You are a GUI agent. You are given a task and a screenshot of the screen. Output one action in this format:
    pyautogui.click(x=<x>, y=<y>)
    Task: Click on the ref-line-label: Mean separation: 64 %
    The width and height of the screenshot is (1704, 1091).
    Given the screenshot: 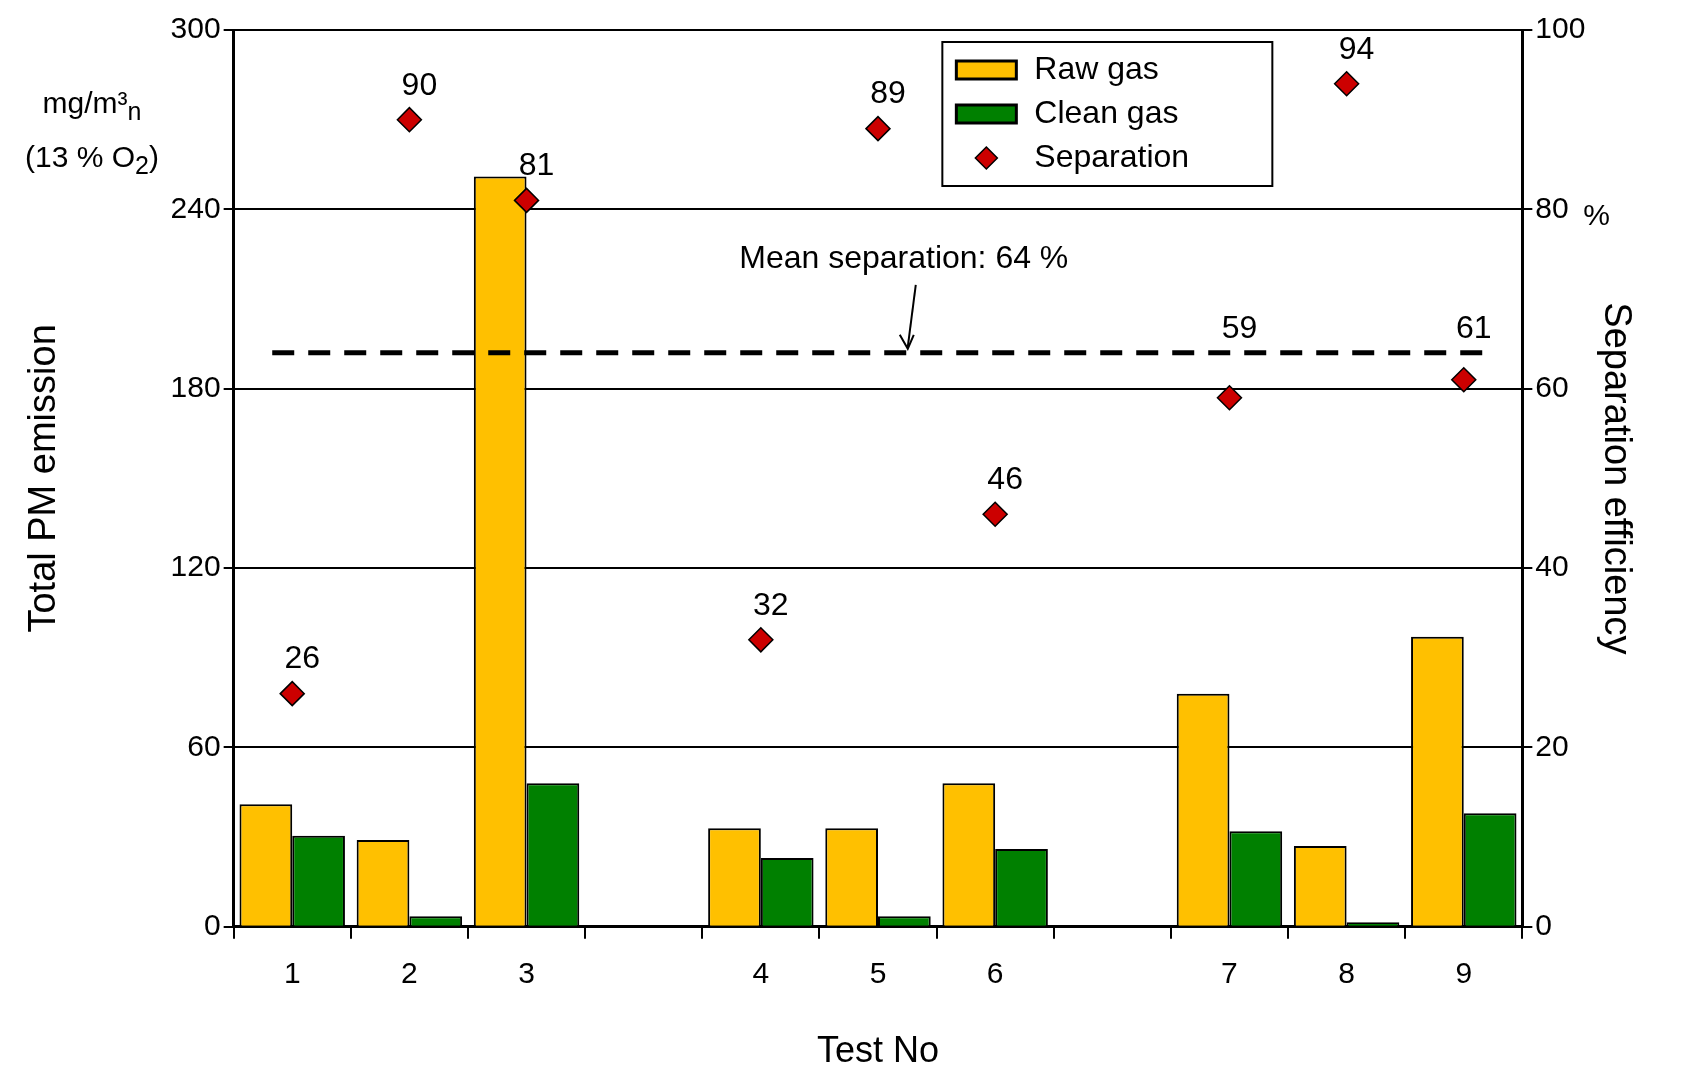 What is the action you would take?
    pyautogui.click(x=904, y=256)
    